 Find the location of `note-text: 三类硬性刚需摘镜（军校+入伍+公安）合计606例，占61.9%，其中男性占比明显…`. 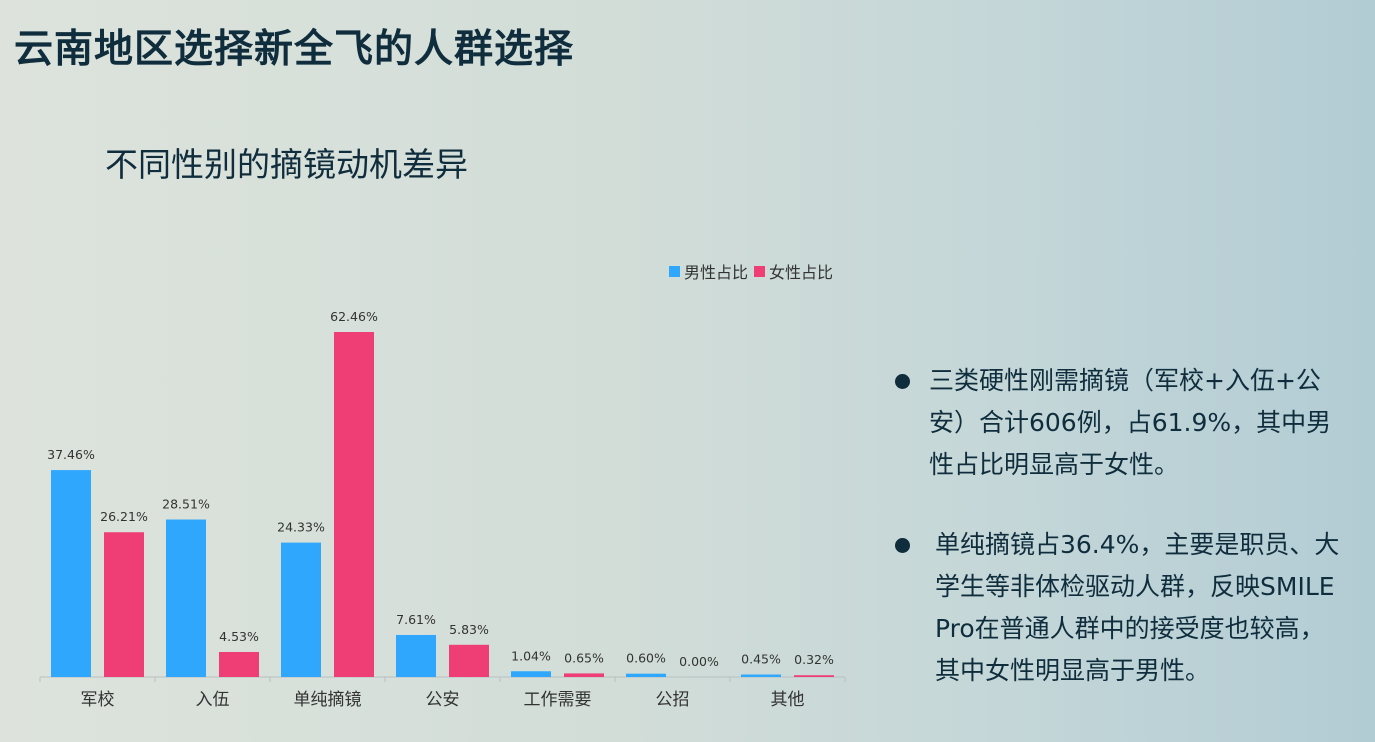

note-text: 三类硬性刚需摘镜（军校+入伍+公安）合计606例，占61.9%，其中男性占比明显… is located at coordinates (1130, 422).